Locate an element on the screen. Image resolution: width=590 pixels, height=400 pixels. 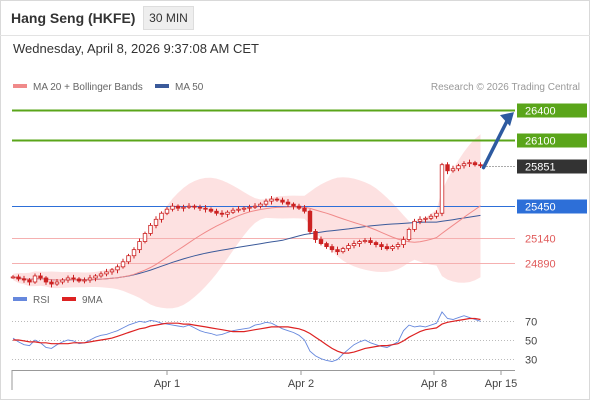
level-label-25140: 25140 is located at coordinates (540, 240).